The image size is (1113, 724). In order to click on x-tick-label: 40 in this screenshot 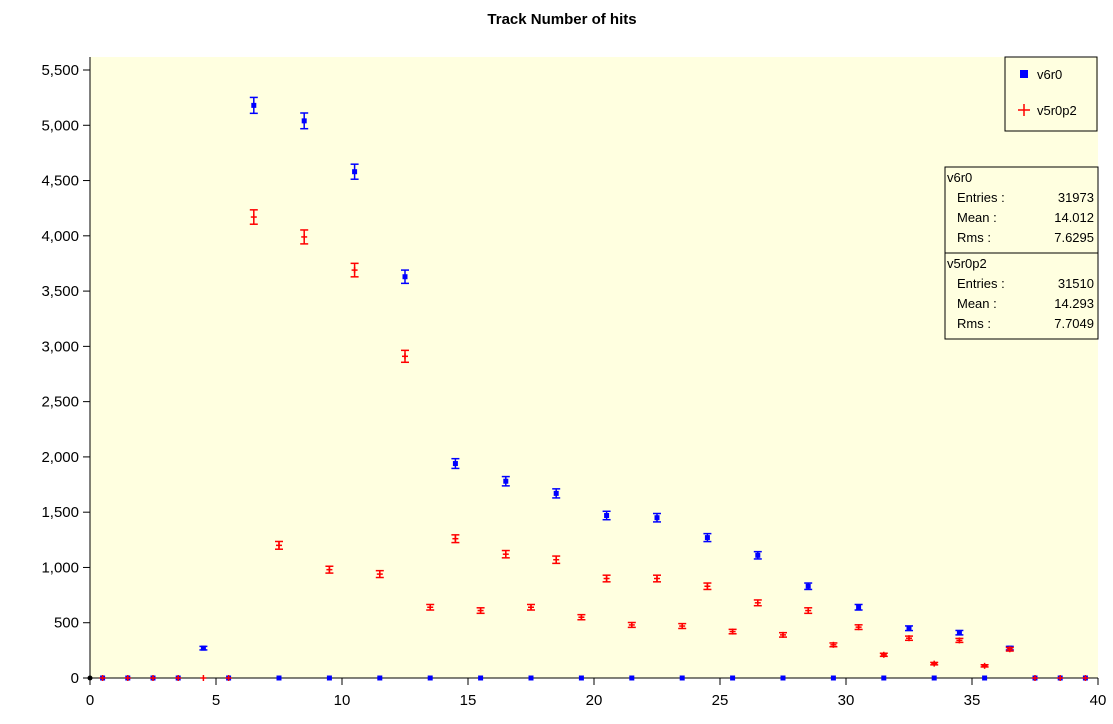, I will do `click(1098, 700)`.